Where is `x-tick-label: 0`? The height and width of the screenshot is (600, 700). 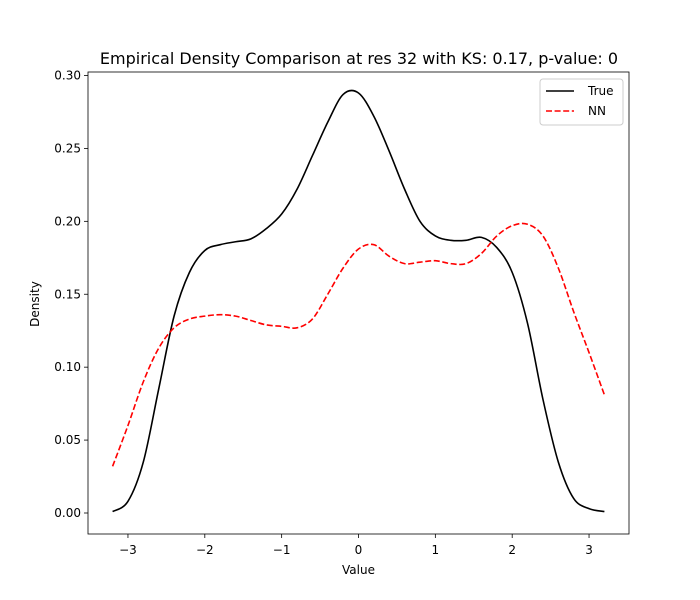 x-tick-label: 0 is located at coordinates (359, 550).